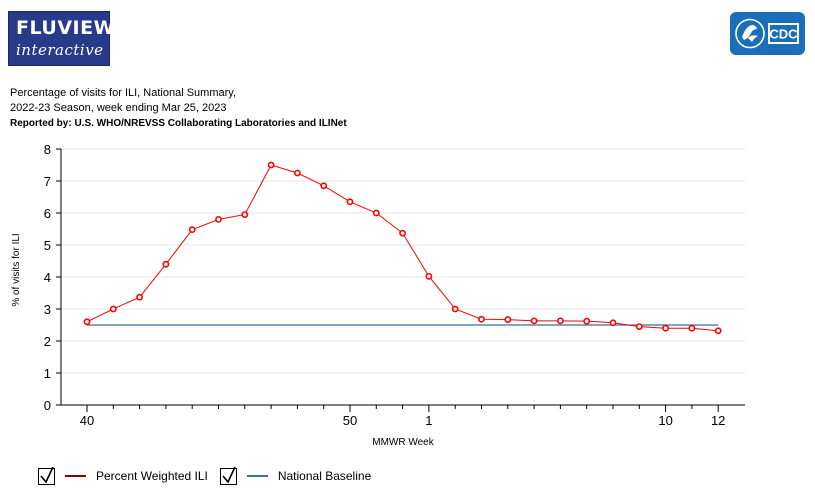  I want to click on chart-subtitle: 2022-23 Season, week ending Mar 25, 2023, so click(118, 108).